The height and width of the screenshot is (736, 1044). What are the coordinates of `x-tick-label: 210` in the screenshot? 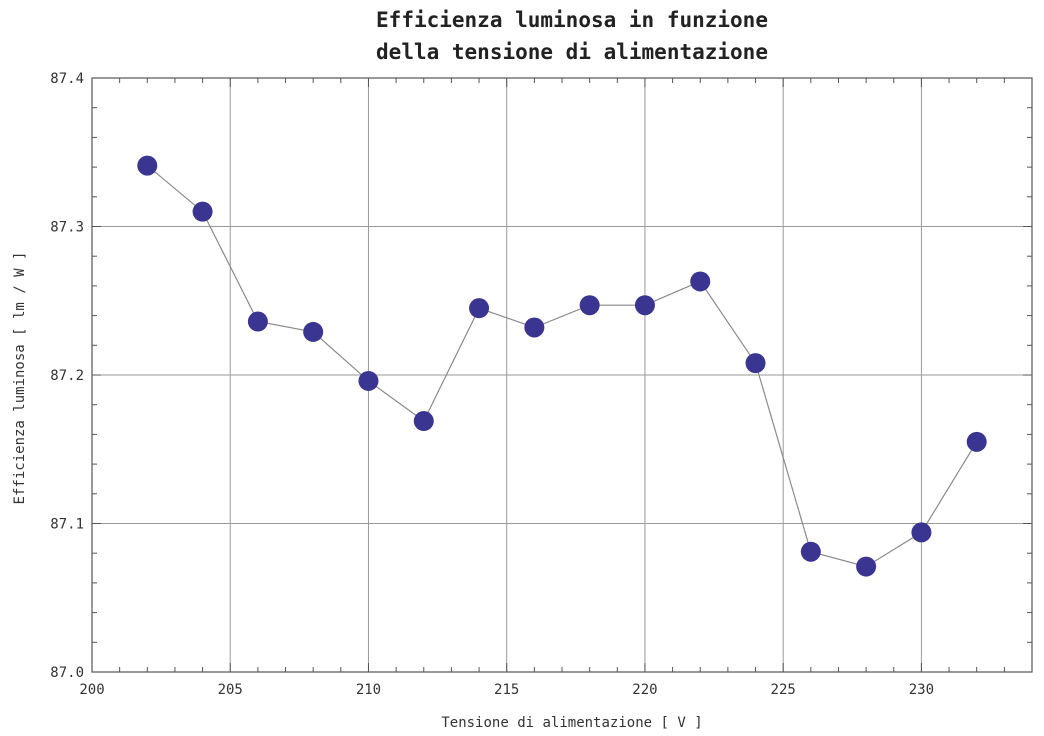 It's located at (368, 690).